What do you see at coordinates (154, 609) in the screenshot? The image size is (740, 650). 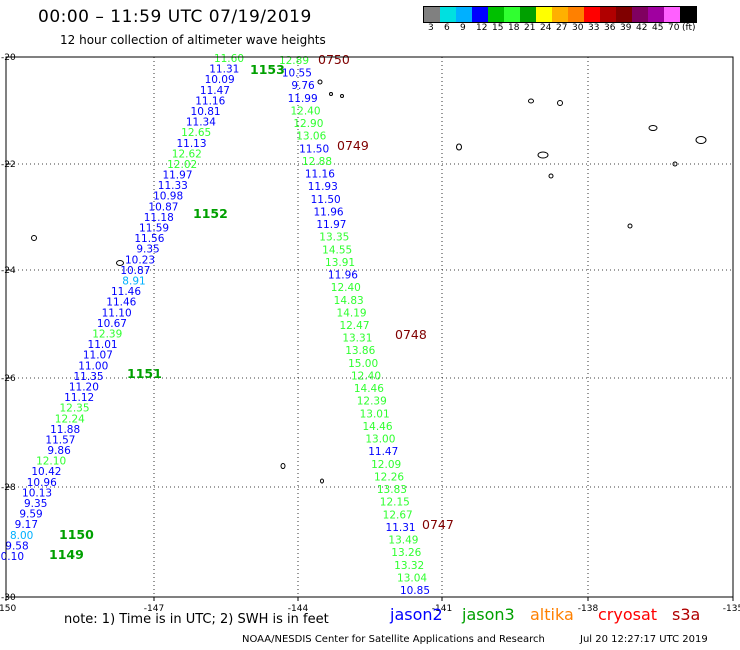 I see `longitude-tick-label: -147` at bounding box center [154, 609].